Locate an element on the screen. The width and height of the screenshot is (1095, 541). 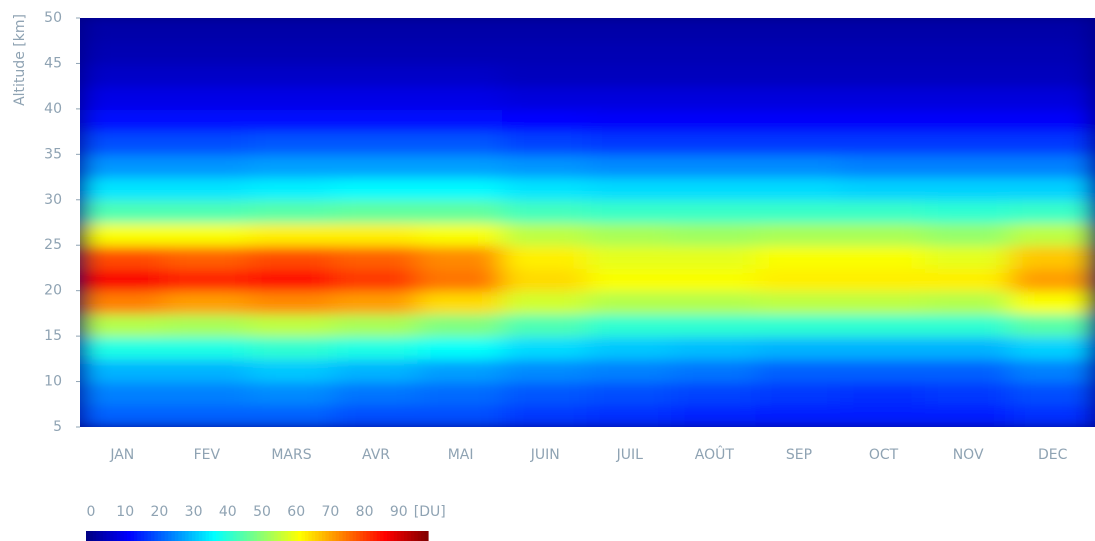
x-tick-label: MAI is located at coordinates (461, 455).